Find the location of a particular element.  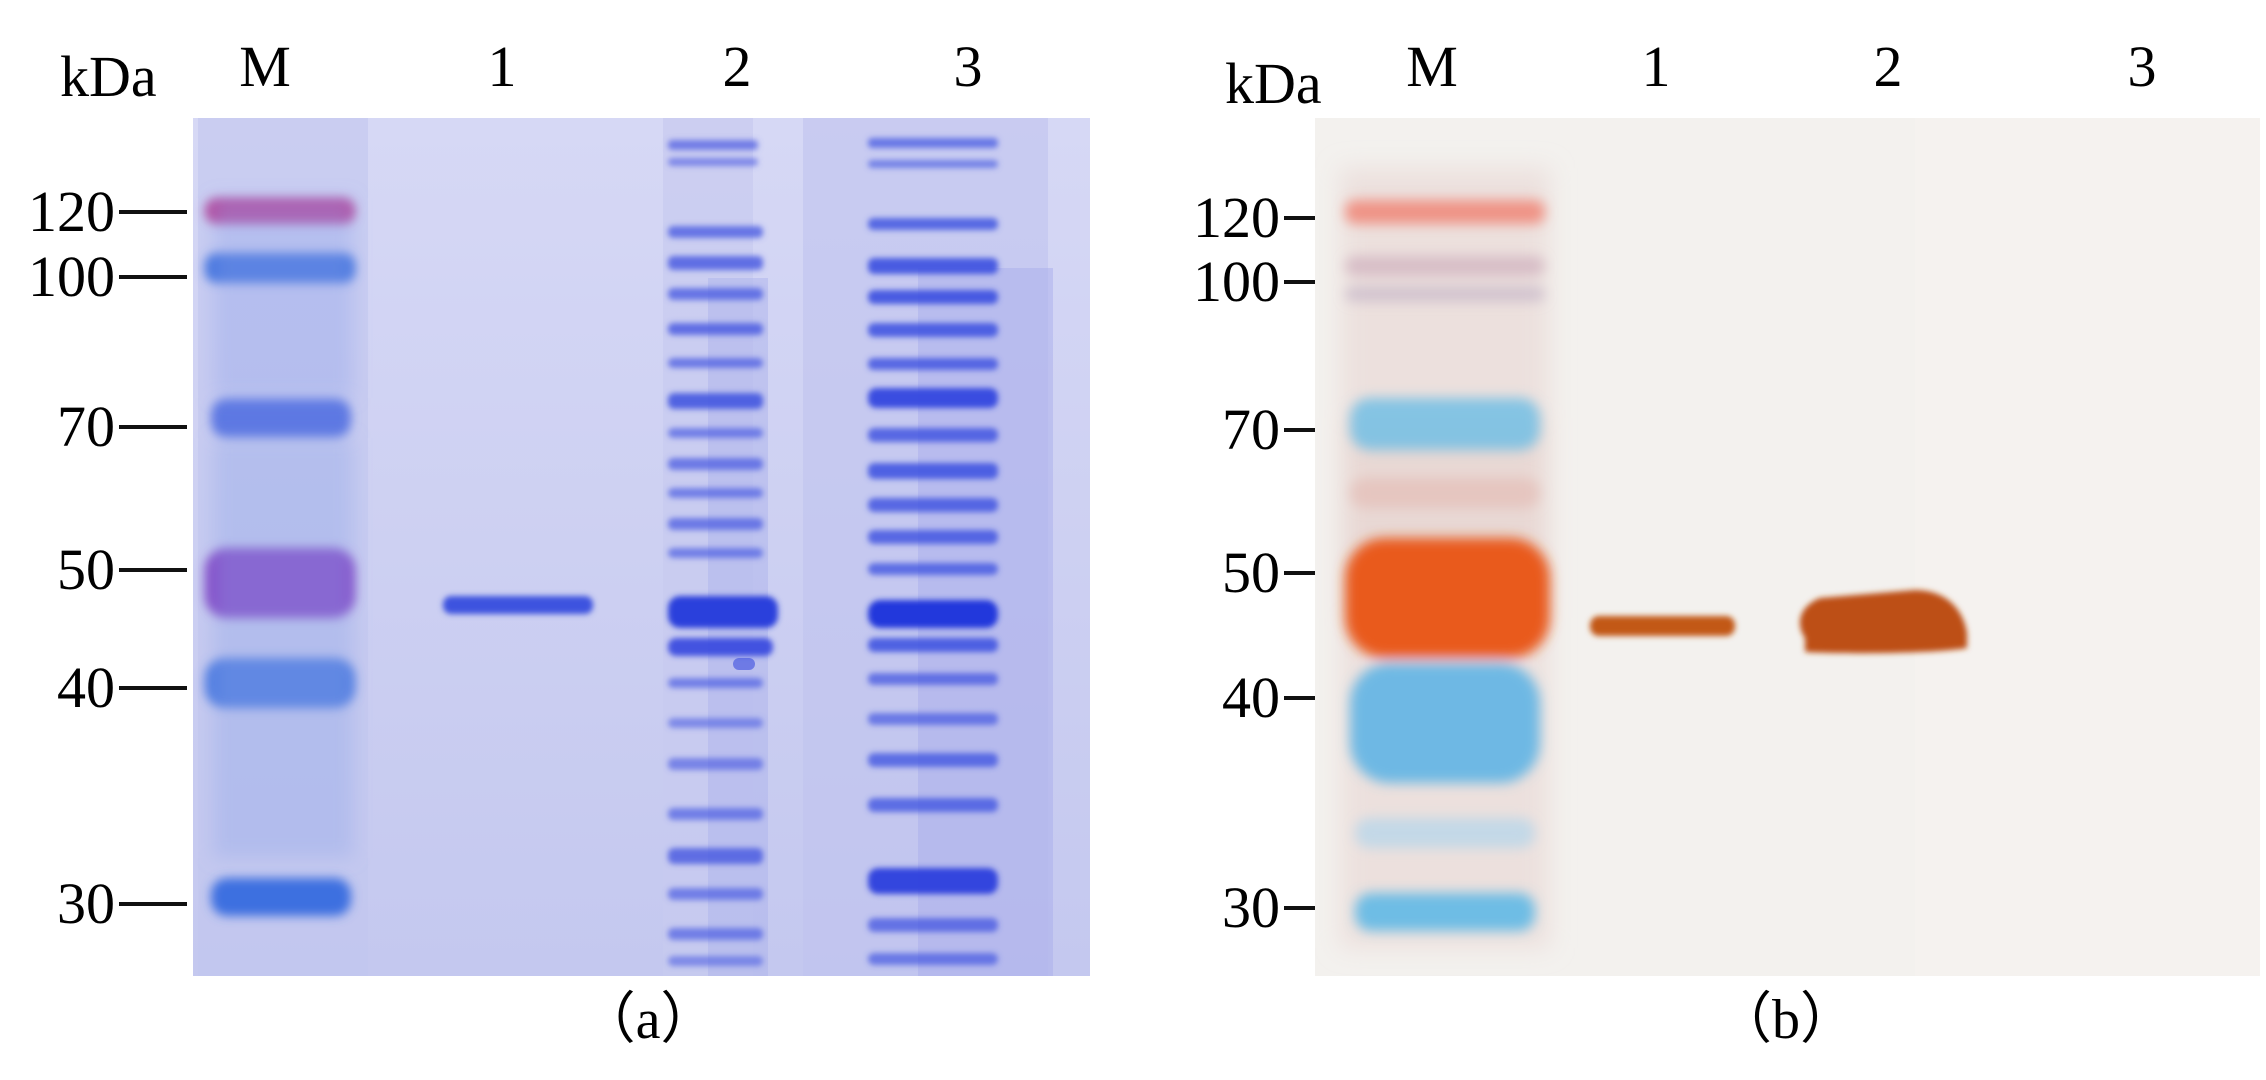

marker-40: 40 is located at coordinates (101, 688).